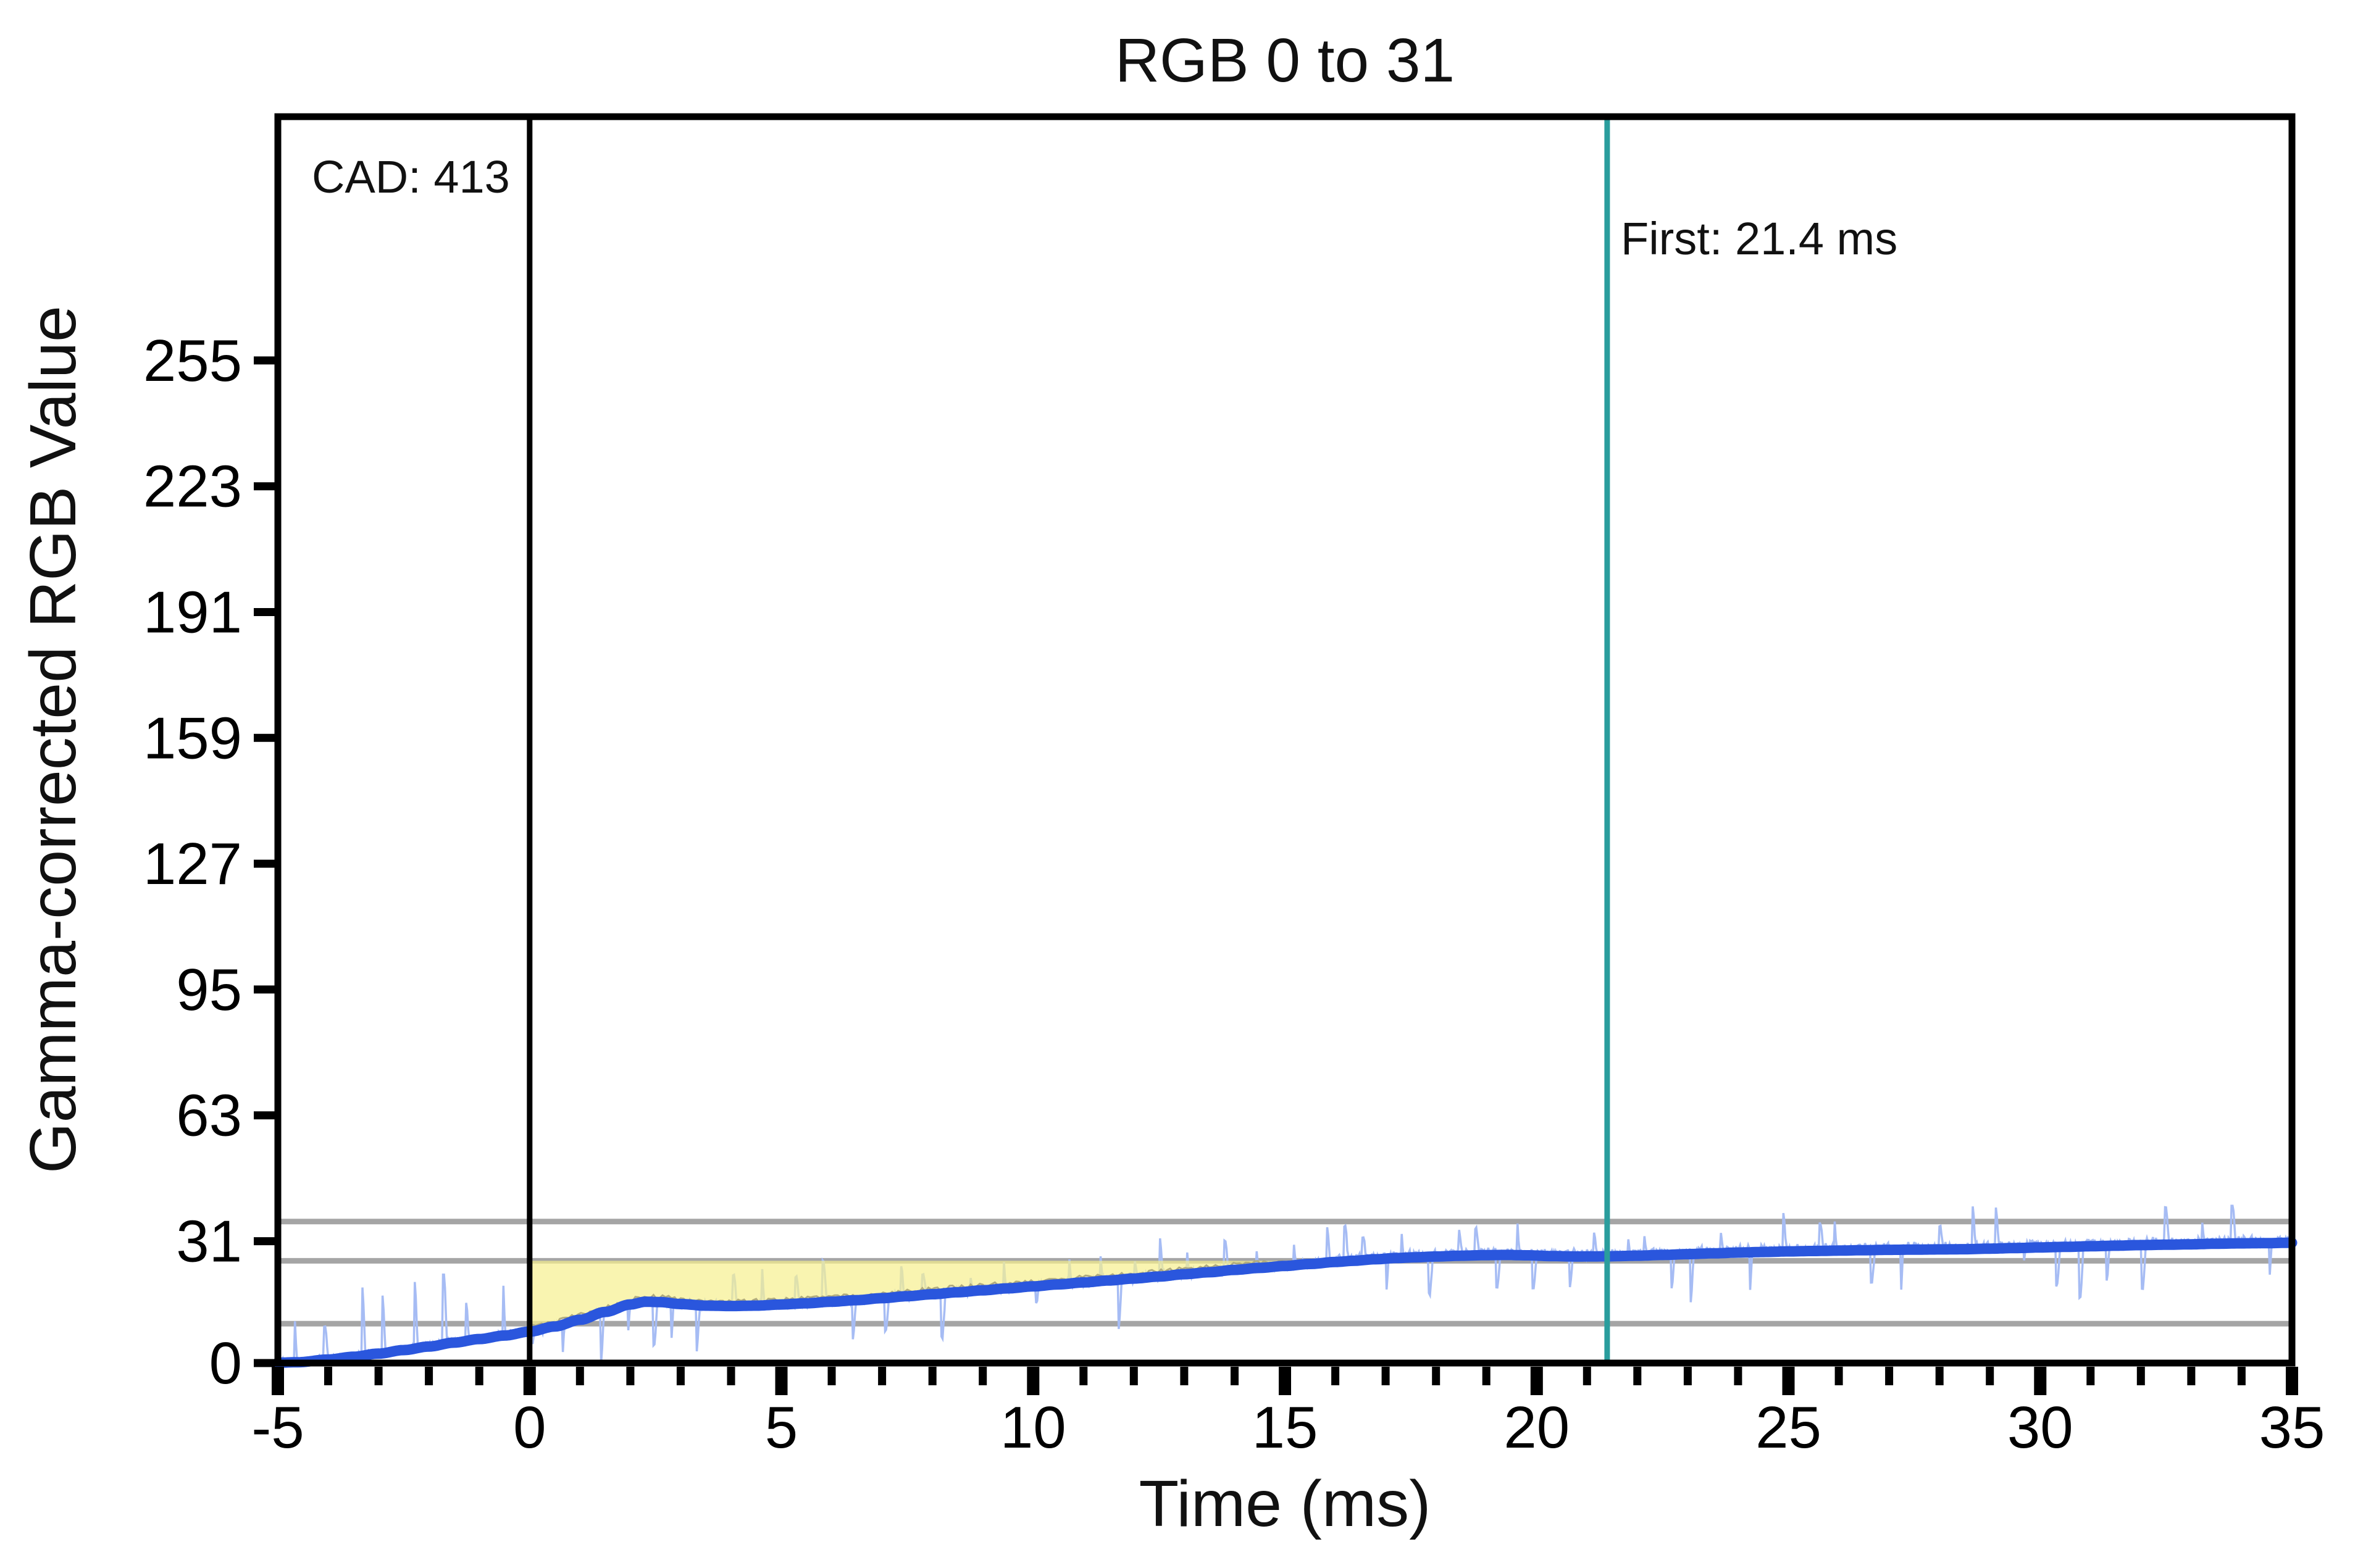 This screenshot has height=1568, width=2371. I want to click on y-tick-label: 255, so click(192, 361).